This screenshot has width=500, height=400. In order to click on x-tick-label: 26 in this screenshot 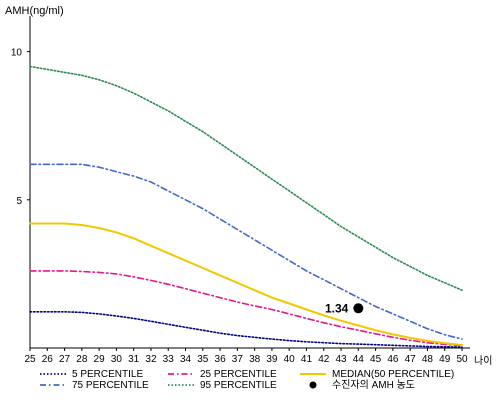, I will do `click(48, 359)`.